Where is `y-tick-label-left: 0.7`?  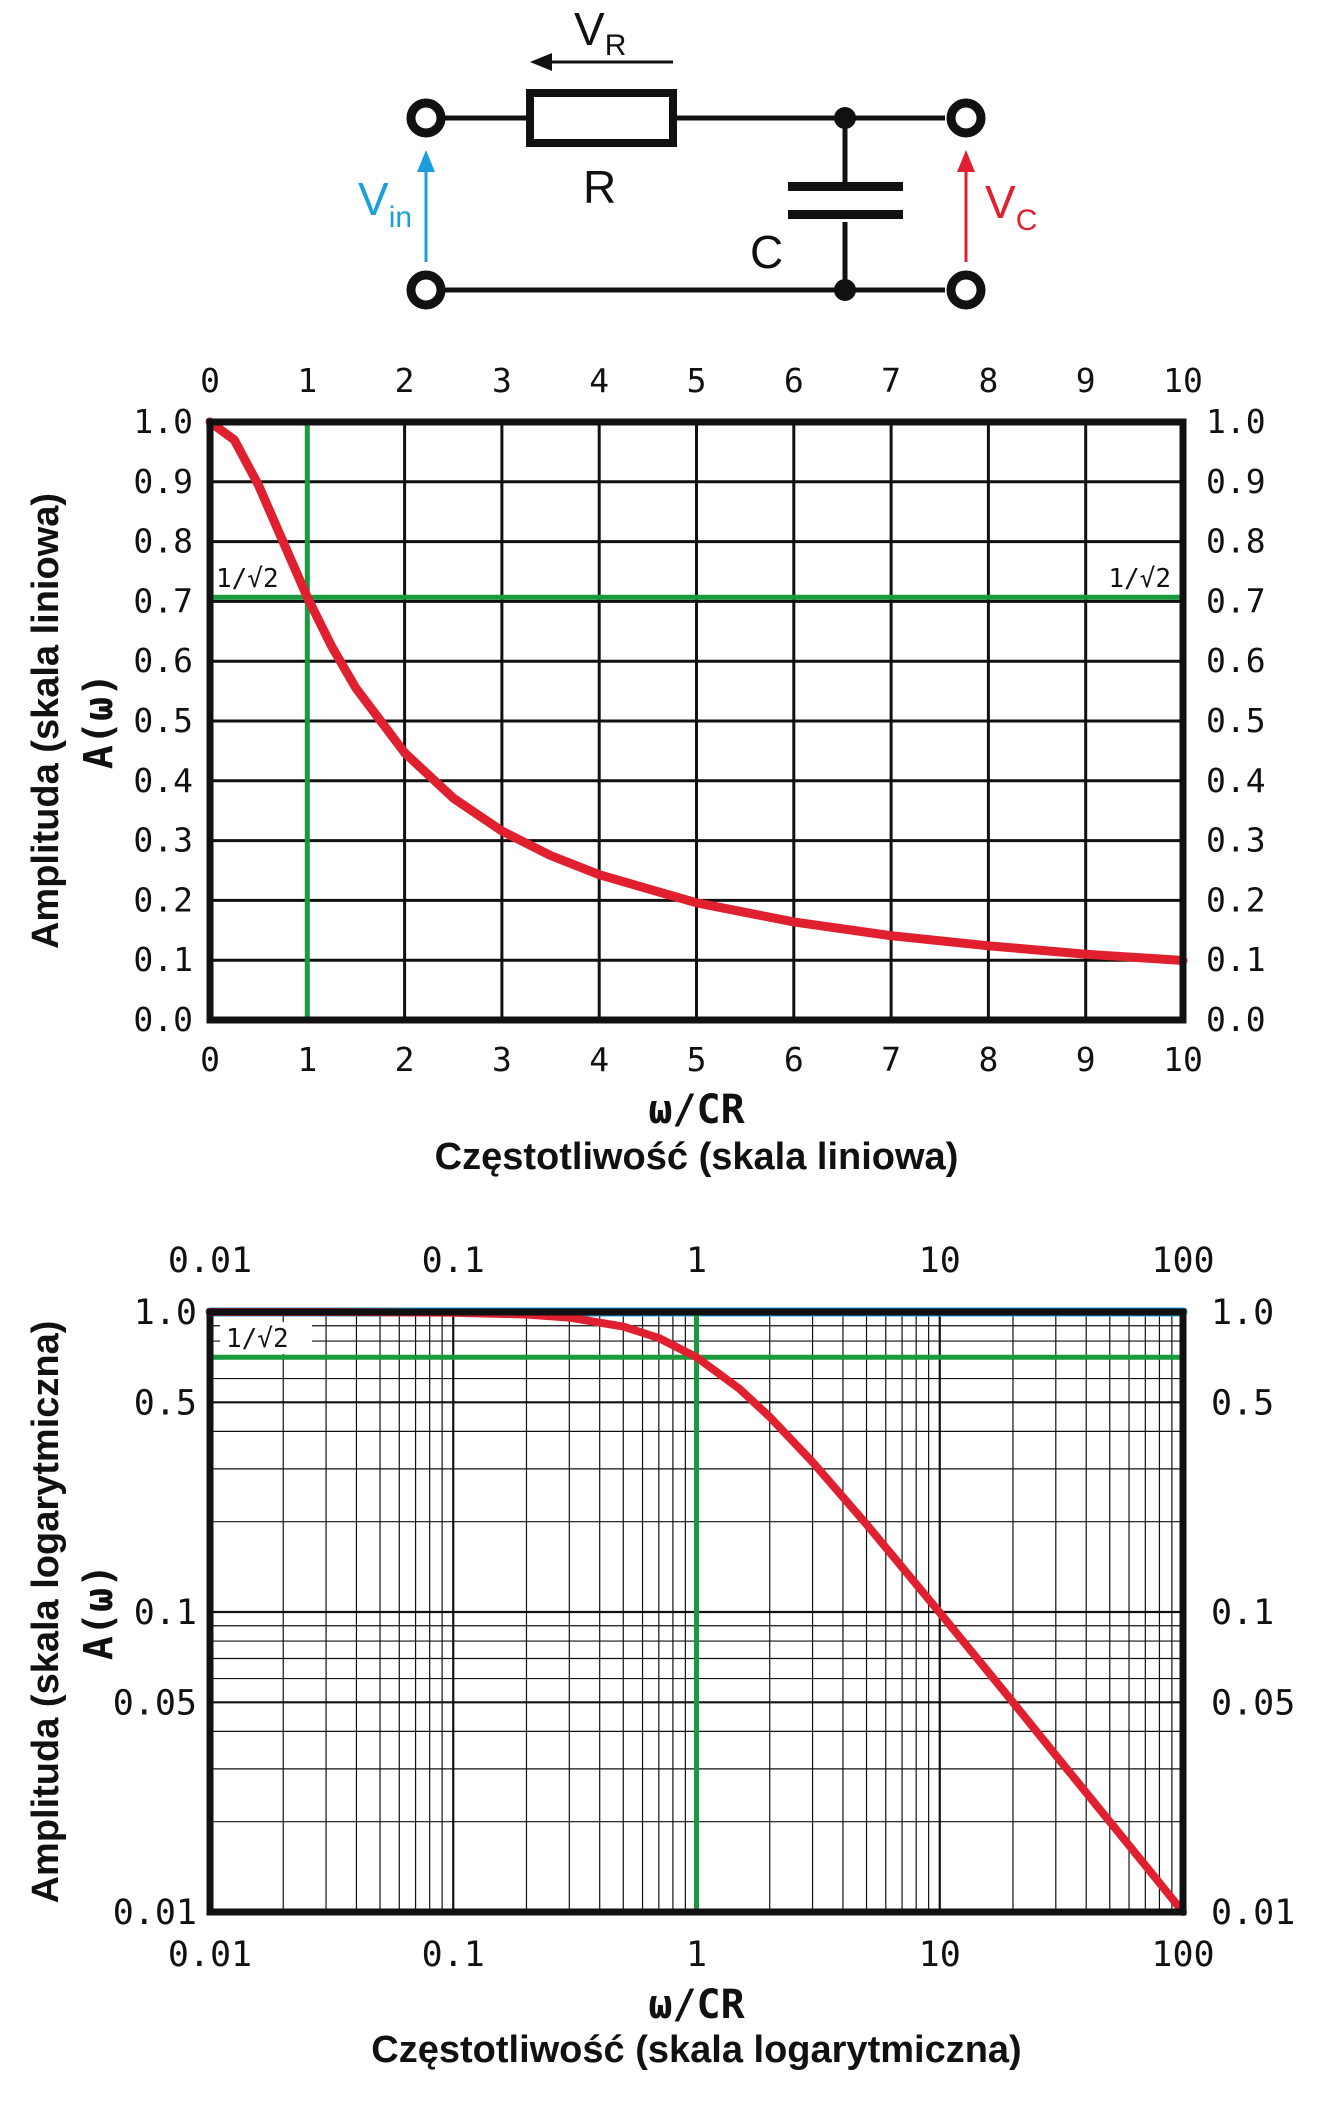
y-tick-label-left: 0.7 is located at coordinates (163, 600).